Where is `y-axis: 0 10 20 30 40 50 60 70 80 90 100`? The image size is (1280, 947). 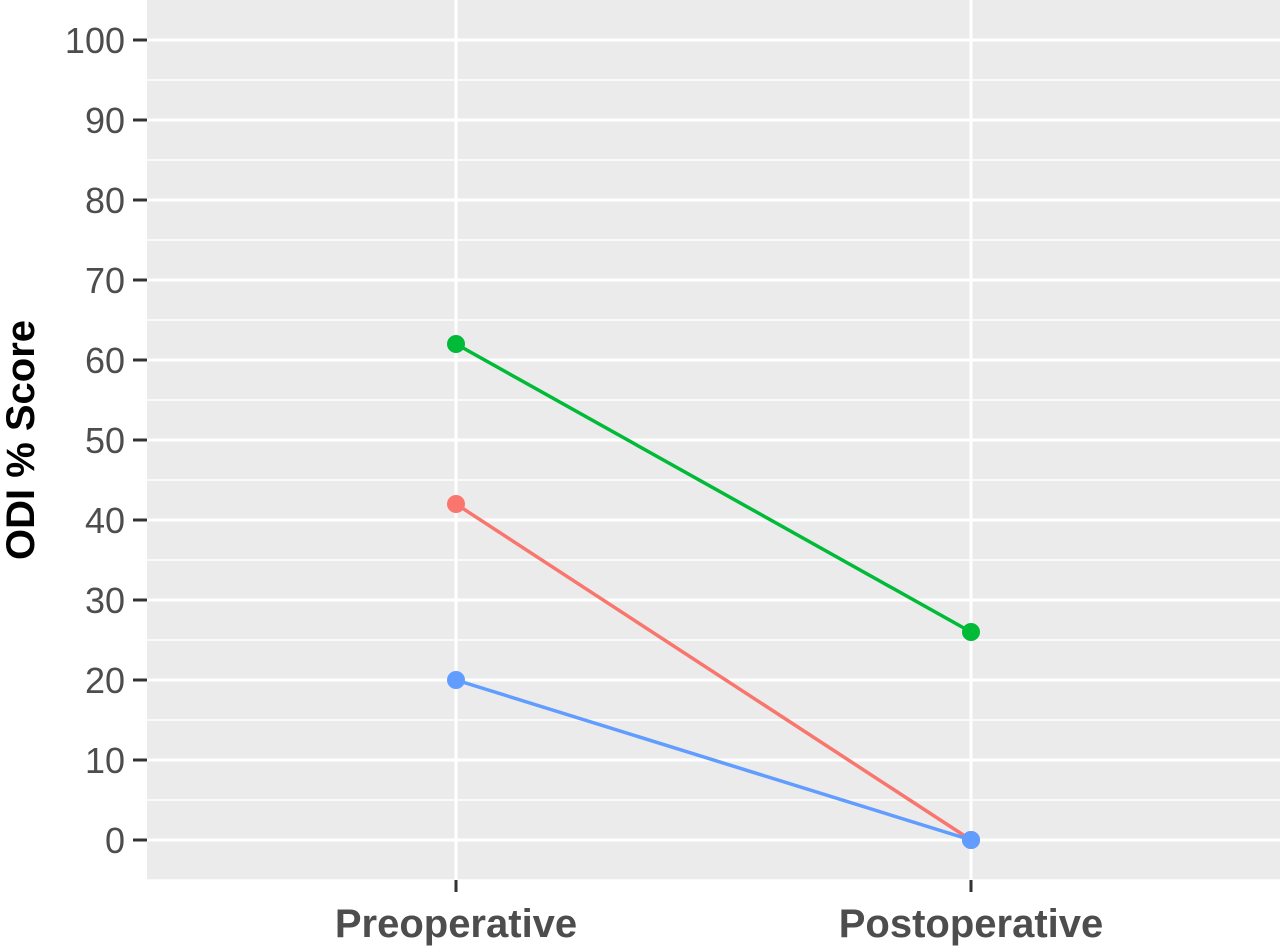 y-axis: 0 10 20 30 40 50 60 70 80 90 100 is located at coordinates (106, 440).